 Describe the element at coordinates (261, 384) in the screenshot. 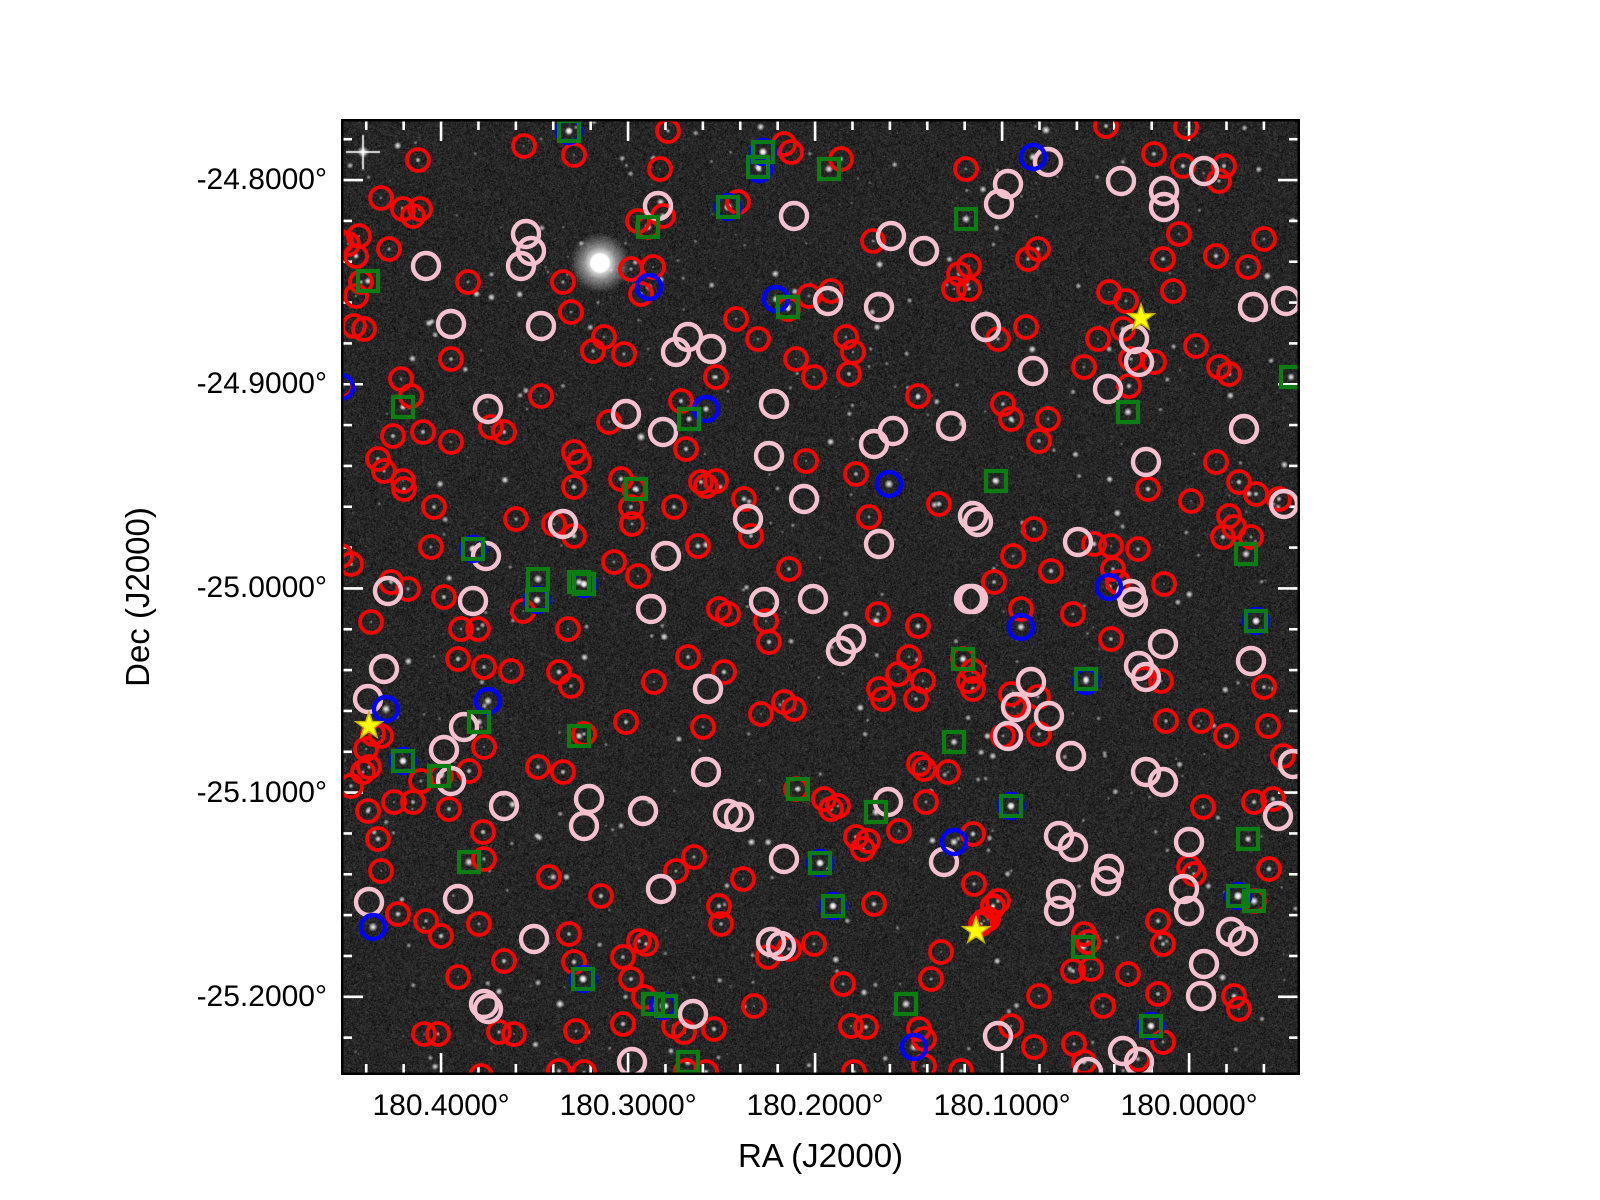

I see `y-tick-label: -24.9000°` at that location.